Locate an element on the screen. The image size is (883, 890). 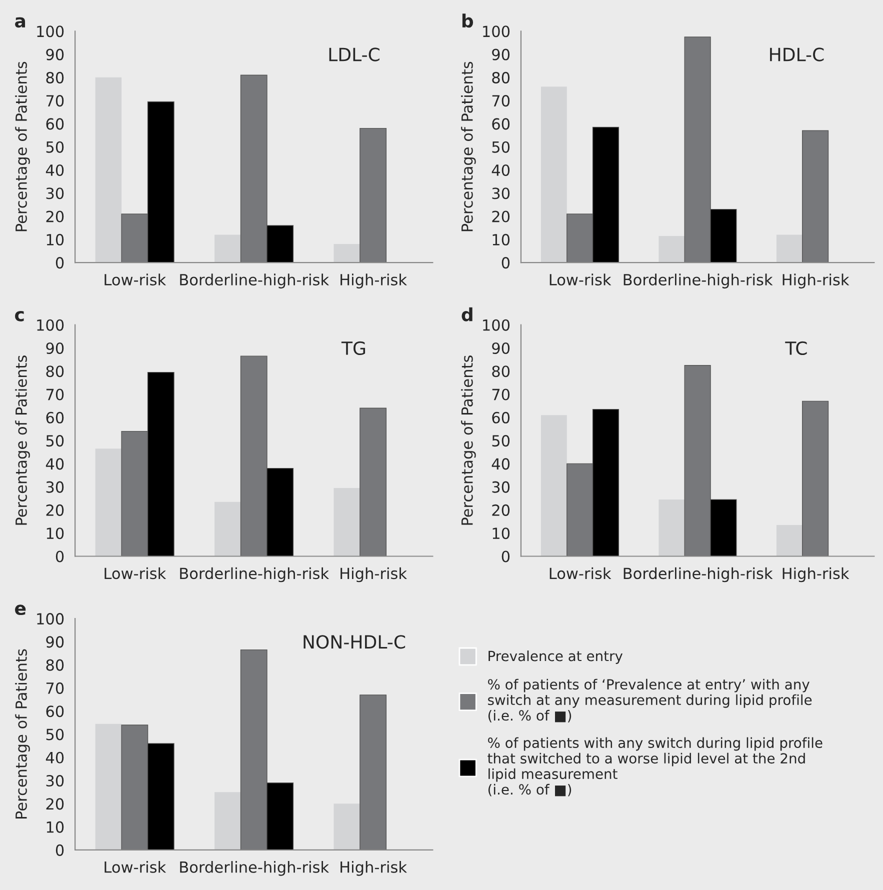
text: HDL-C is located at coordinates (797, 55).